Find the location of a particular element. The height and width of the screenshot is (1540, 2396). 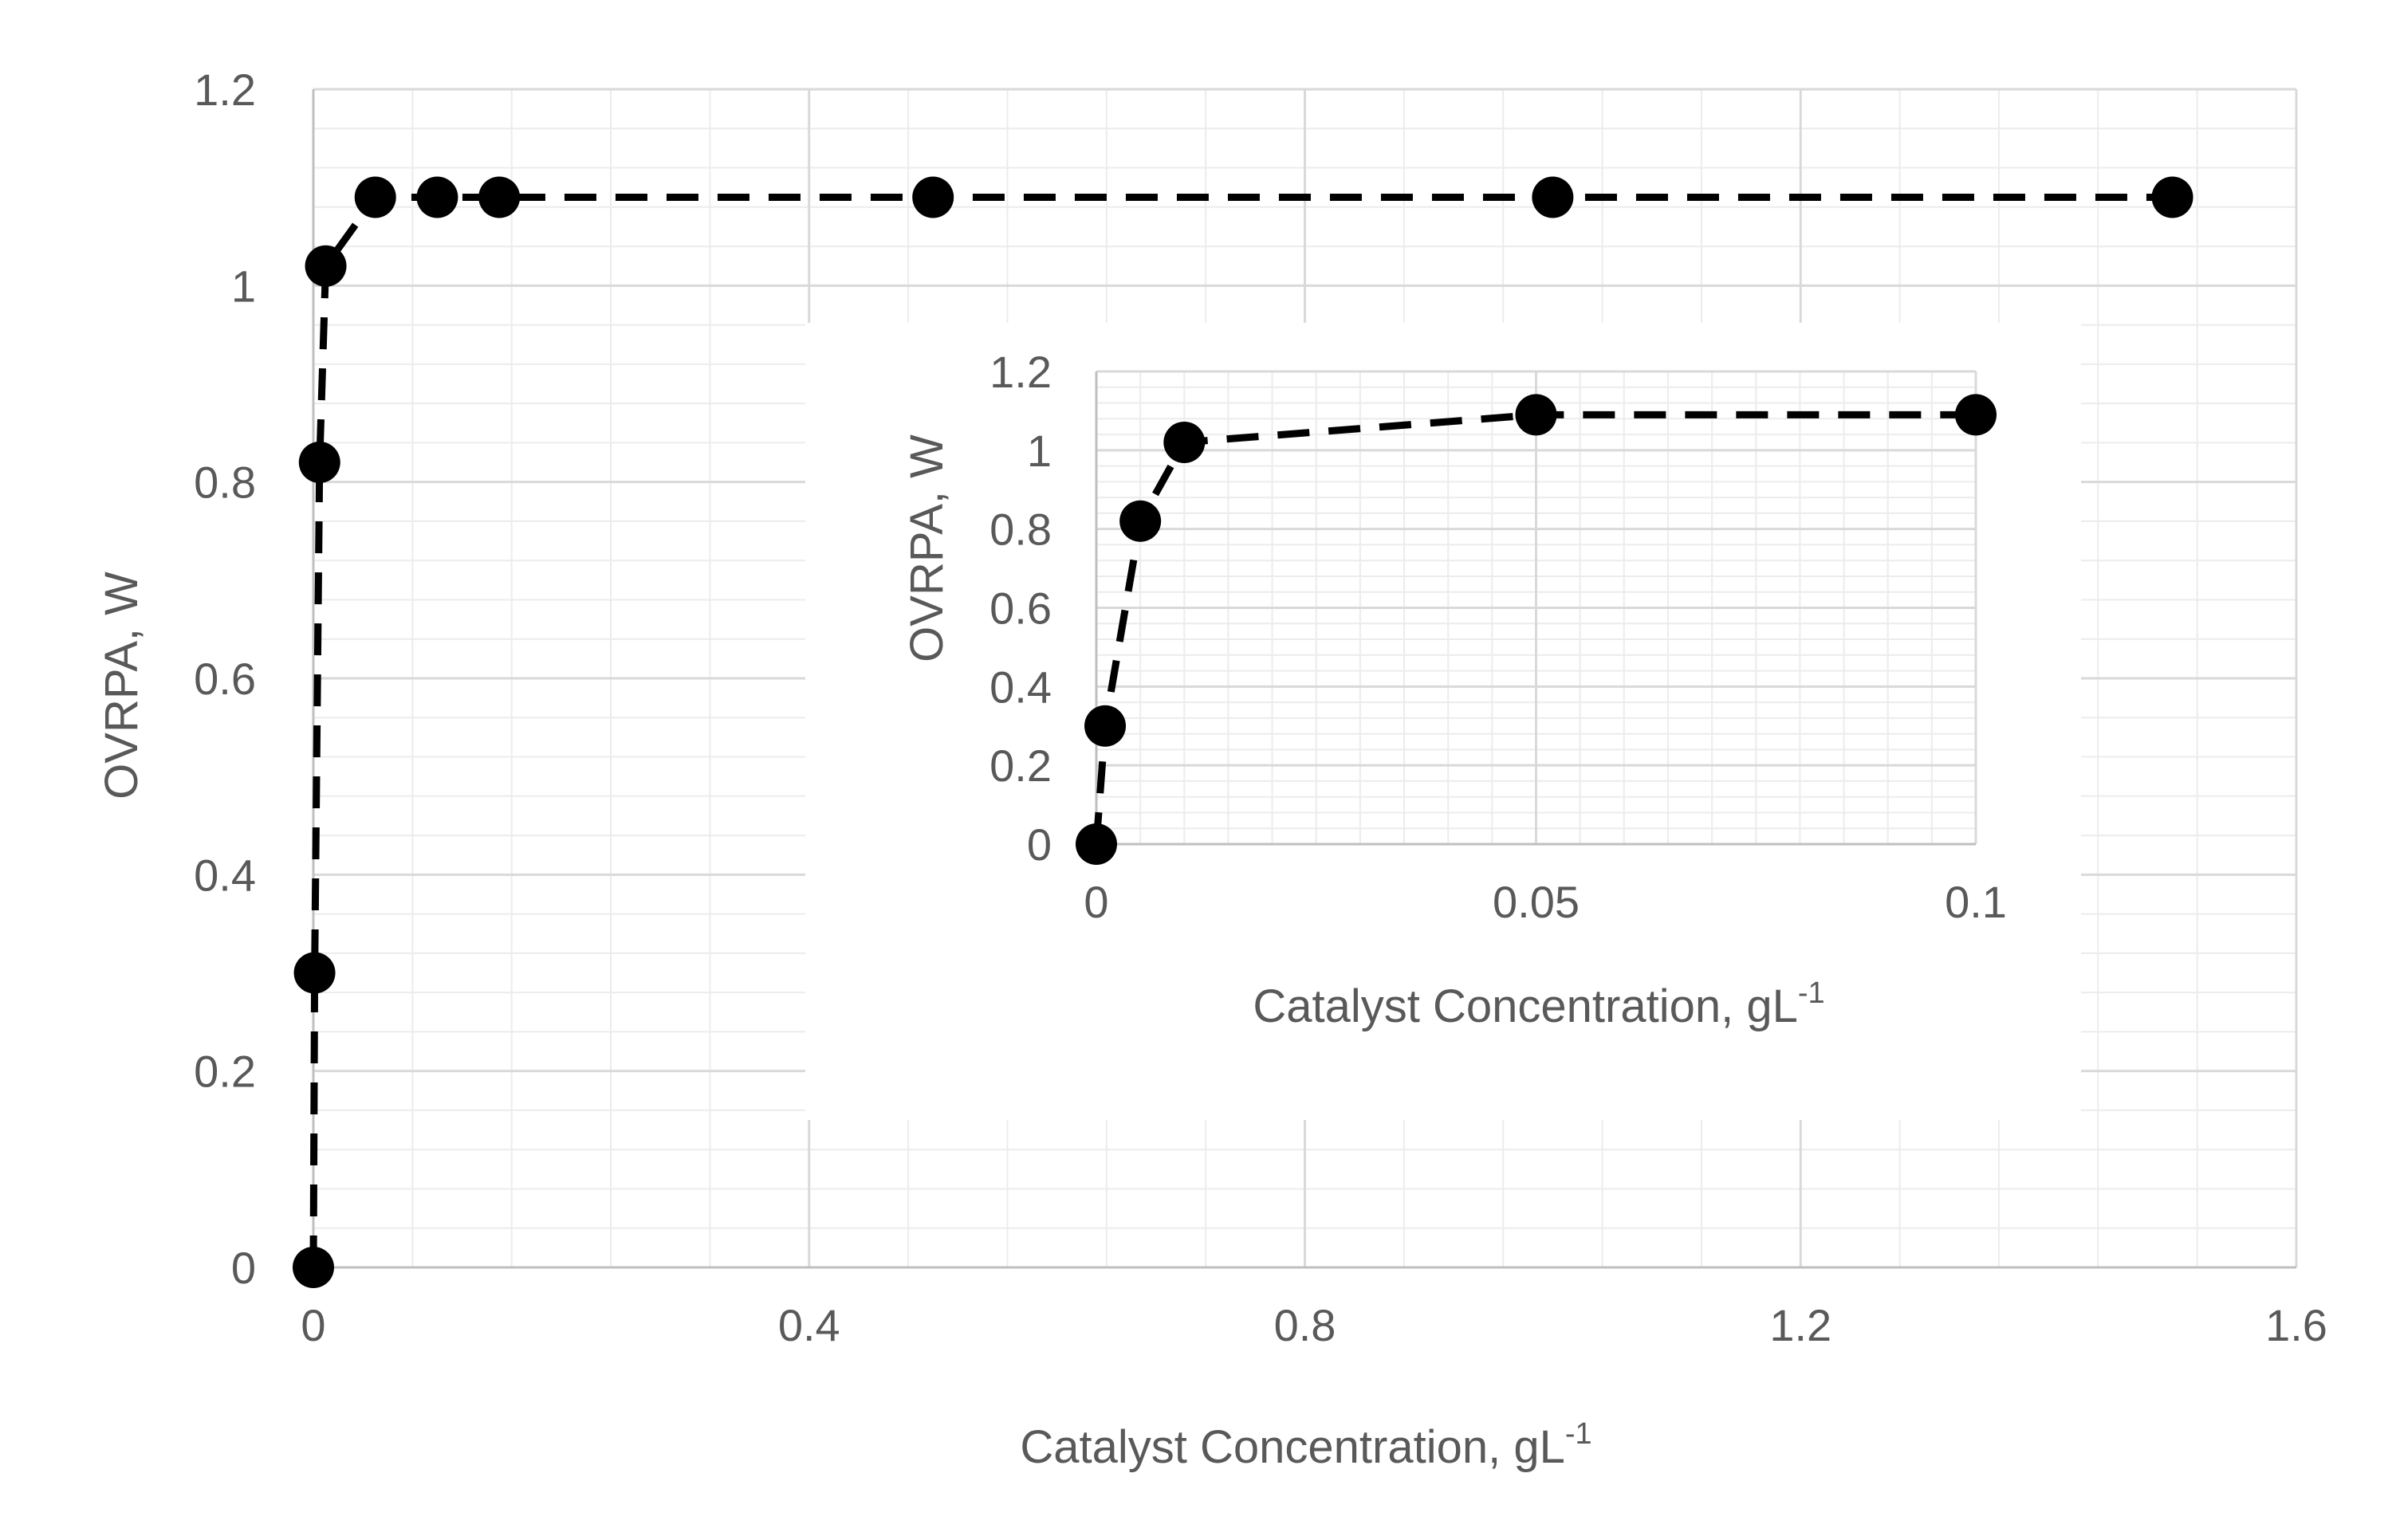

main-y-tick-label: 0.2 is located at coordinates (225, 1072).